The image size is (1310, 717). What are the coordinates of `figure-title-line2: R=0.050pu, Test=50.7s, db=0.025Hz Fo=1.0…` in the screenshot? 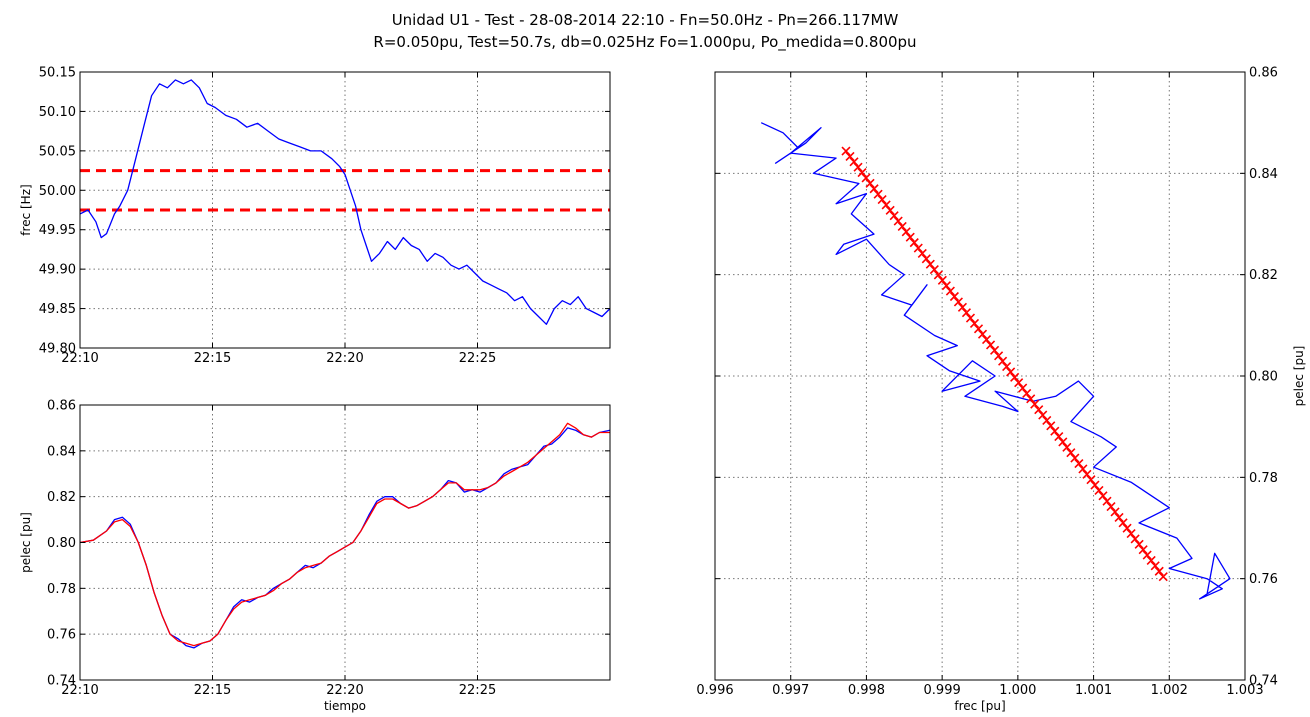 It's located at (644, 42).